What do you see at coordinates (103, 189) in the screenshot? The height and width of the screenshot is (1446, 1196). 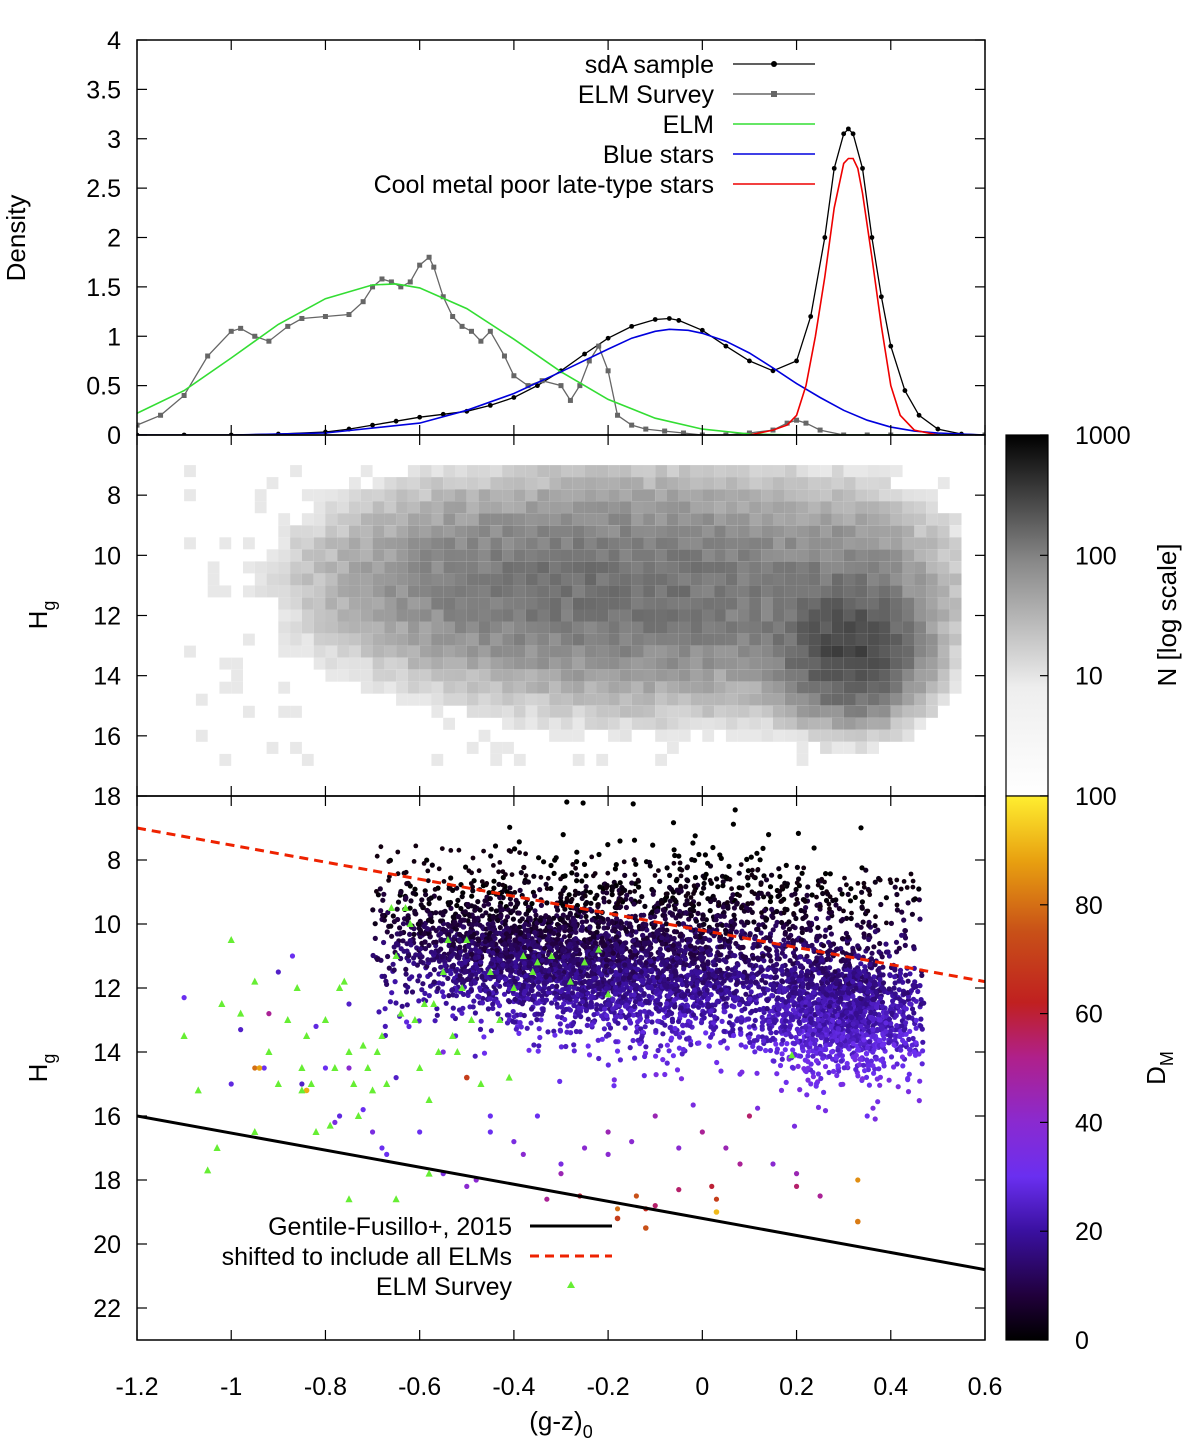 I see `density-tick-label-5: 2.5` at bounding box center [103, 189].